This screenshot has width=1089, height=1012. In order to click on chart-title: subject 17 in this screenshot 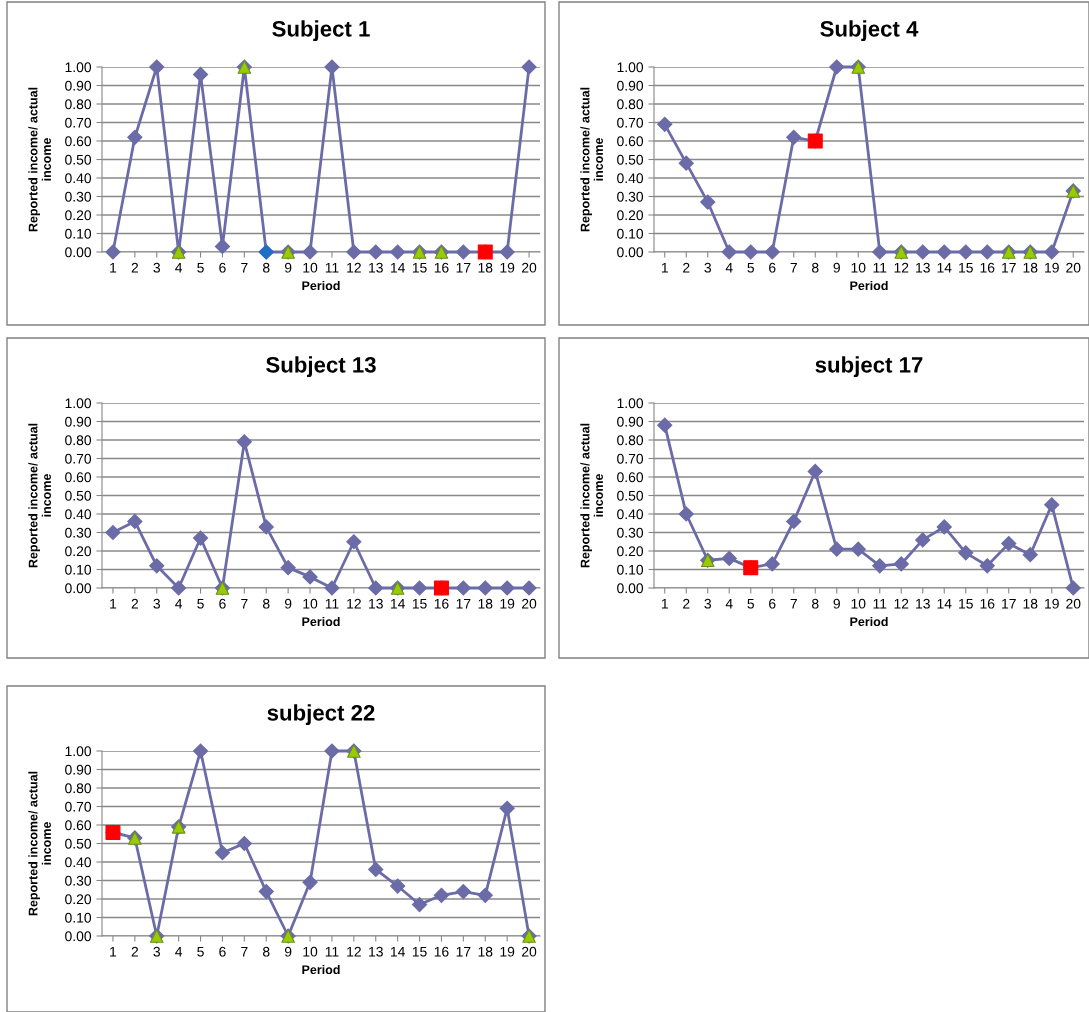, I will do `click(869, 367)`.